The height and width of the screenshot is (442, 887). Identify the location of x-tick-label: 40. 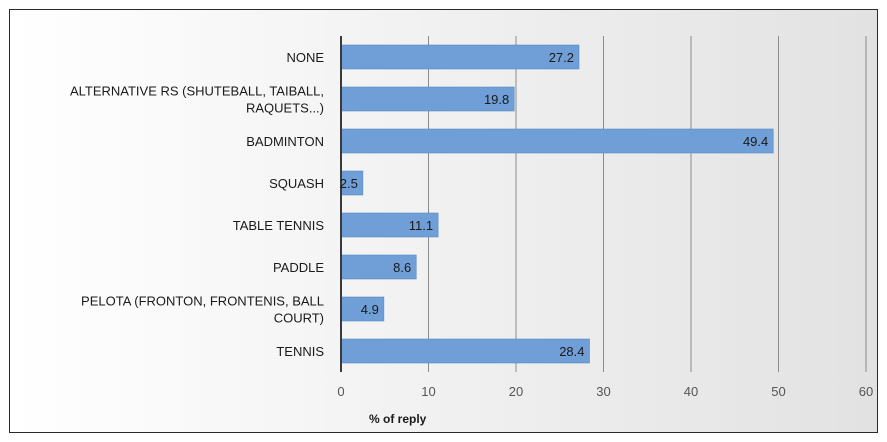
(691, 391).